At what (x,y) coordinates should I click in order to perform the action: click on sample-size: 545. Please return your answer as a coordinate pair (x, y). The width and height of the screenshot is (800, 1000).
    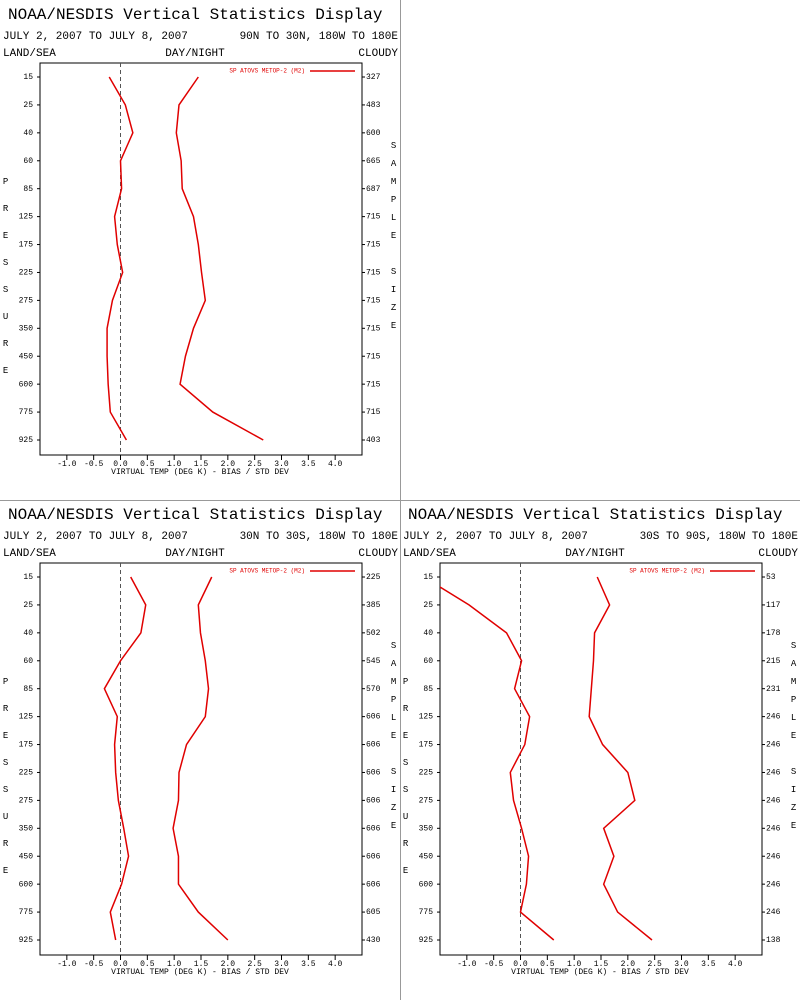
    Looking at the image, I should click on (373, 661).